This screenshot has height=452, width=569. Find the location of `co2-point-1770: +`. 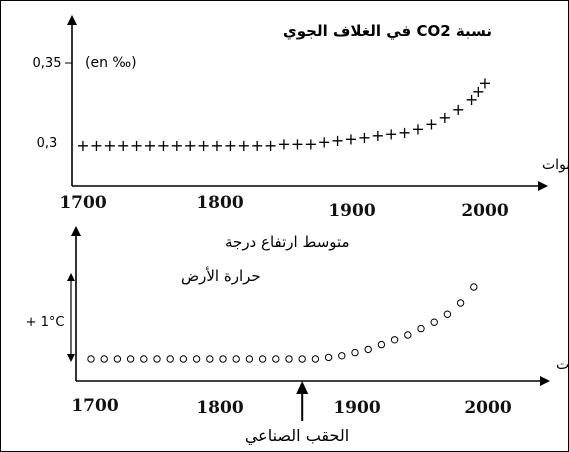

co2-point-1770: + is located at coordinates (176, 145).